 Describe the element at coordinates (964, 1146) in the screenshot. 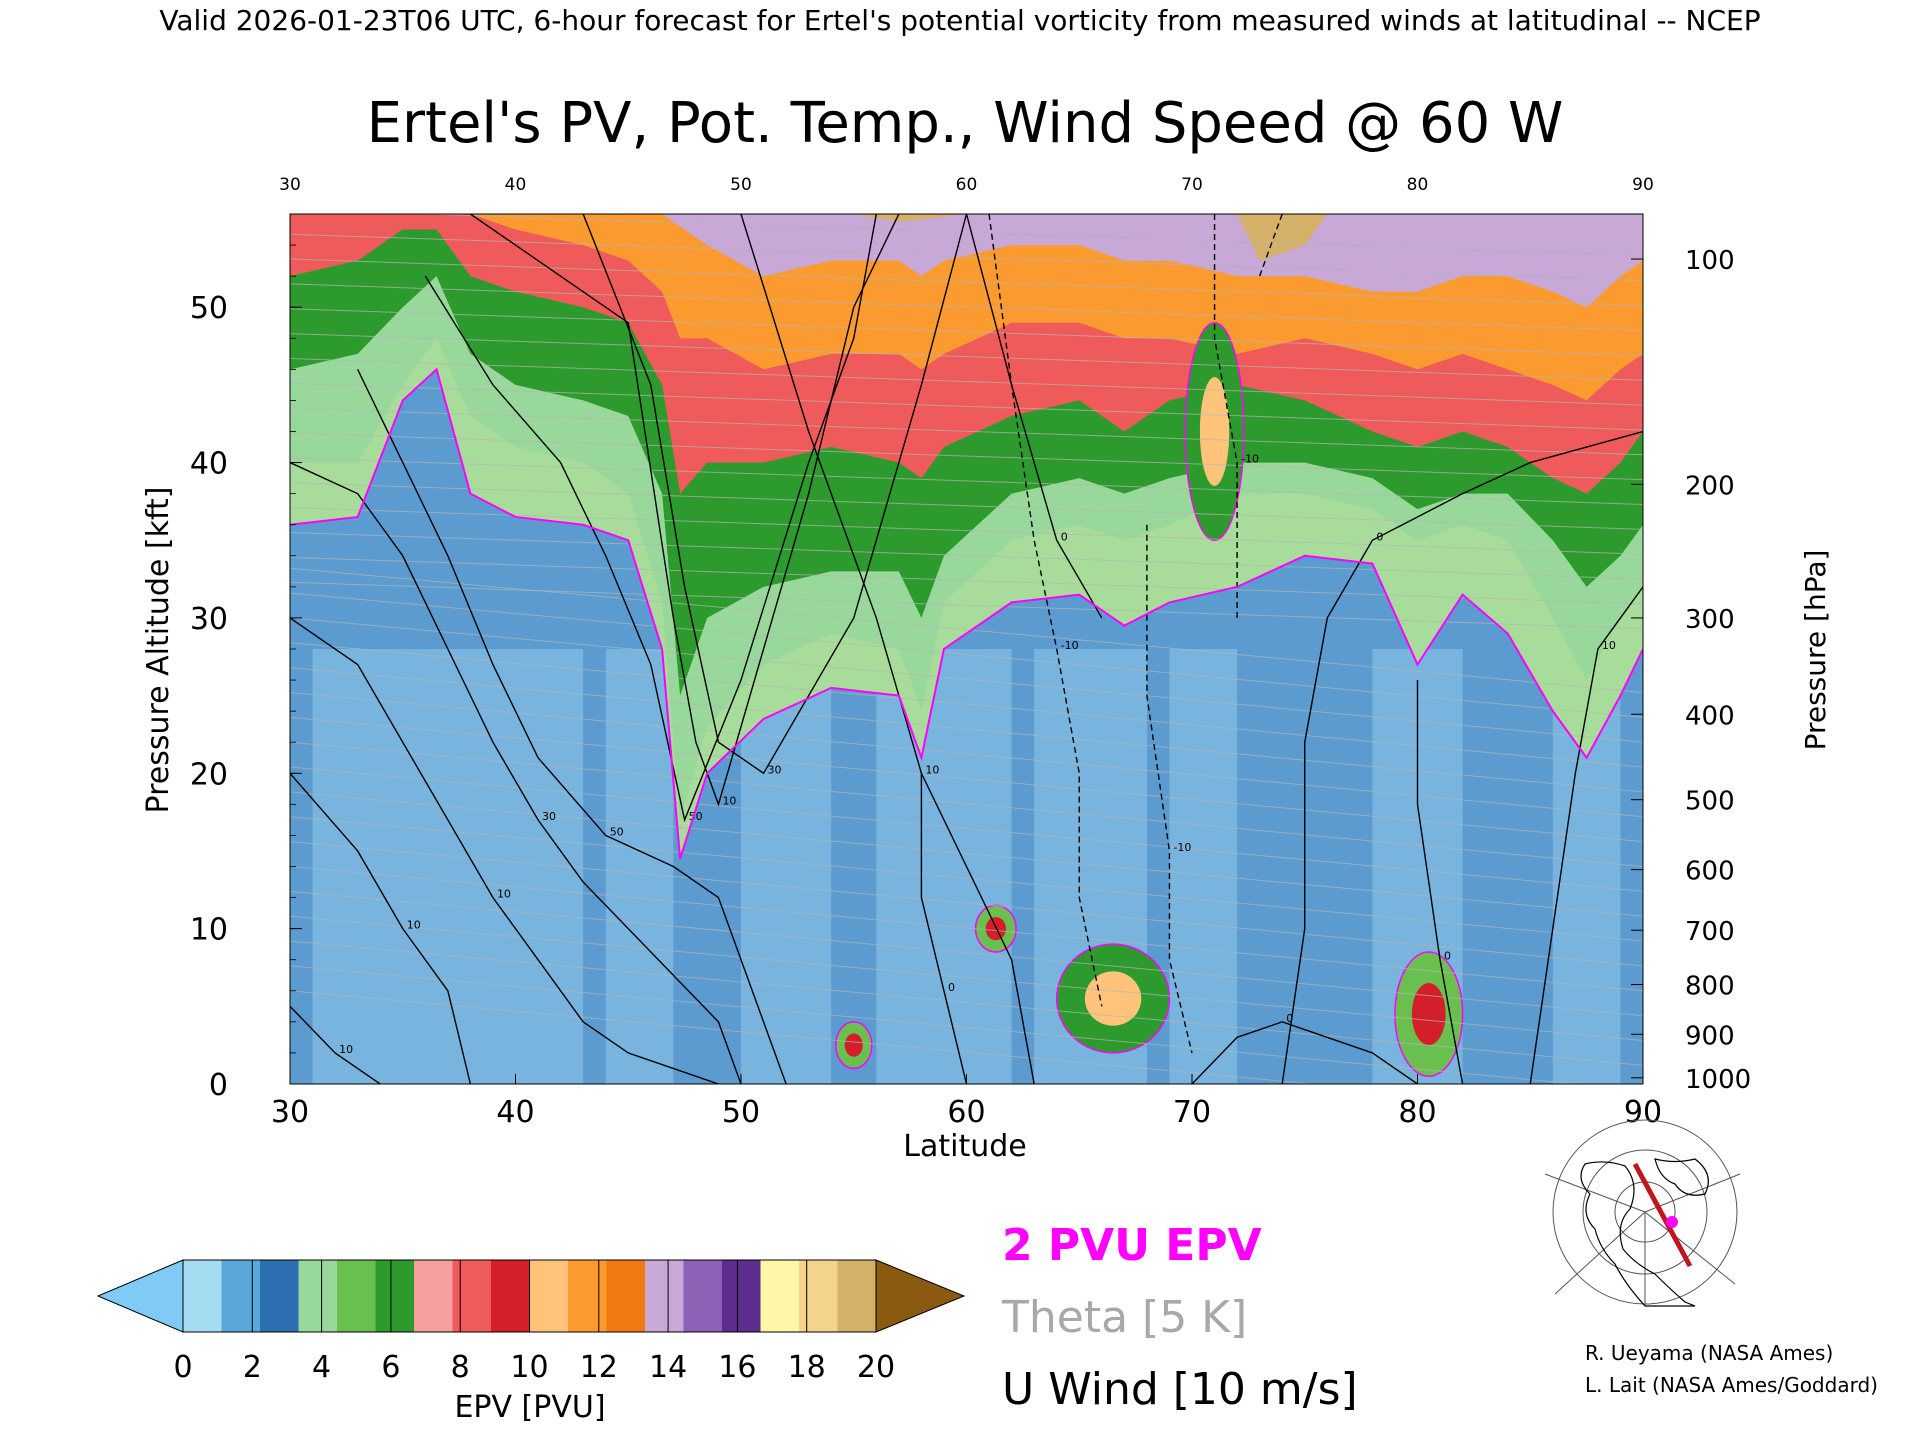

I see `x-axis-label: Latitude` at that location.